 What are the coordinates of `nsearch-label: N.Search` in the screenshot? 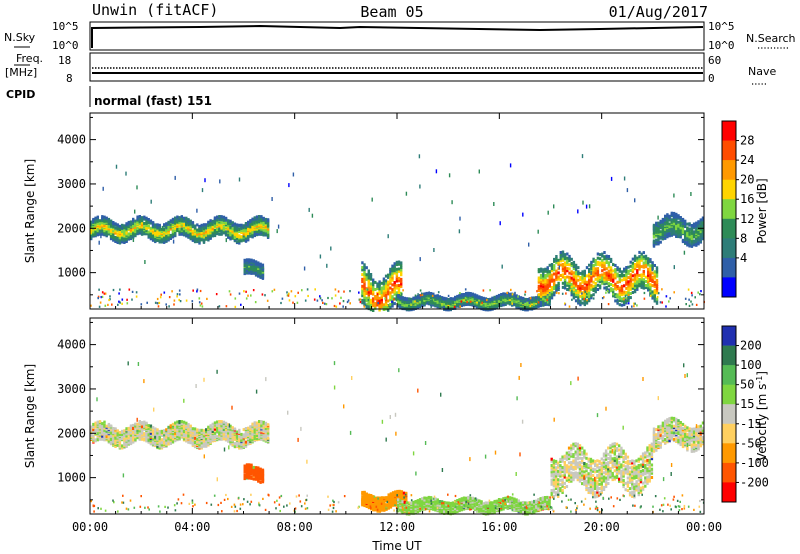 It's located at (771, 38).